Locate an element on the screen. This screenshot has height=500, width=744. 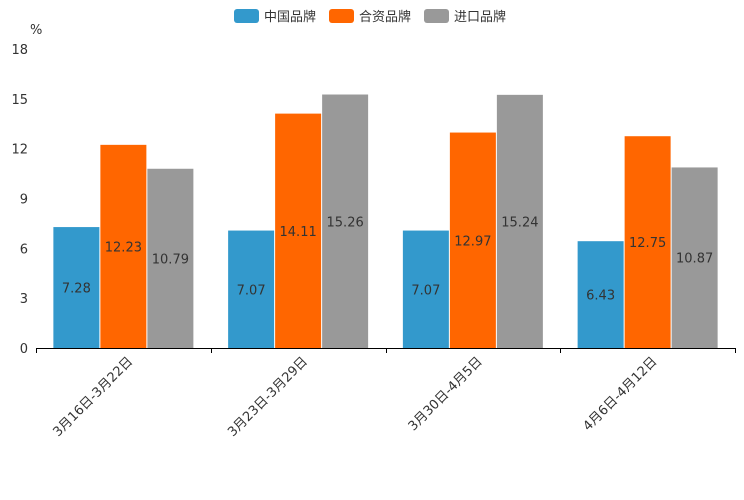
bar-value-label: 10.87 is located at coordinates (694, 259).